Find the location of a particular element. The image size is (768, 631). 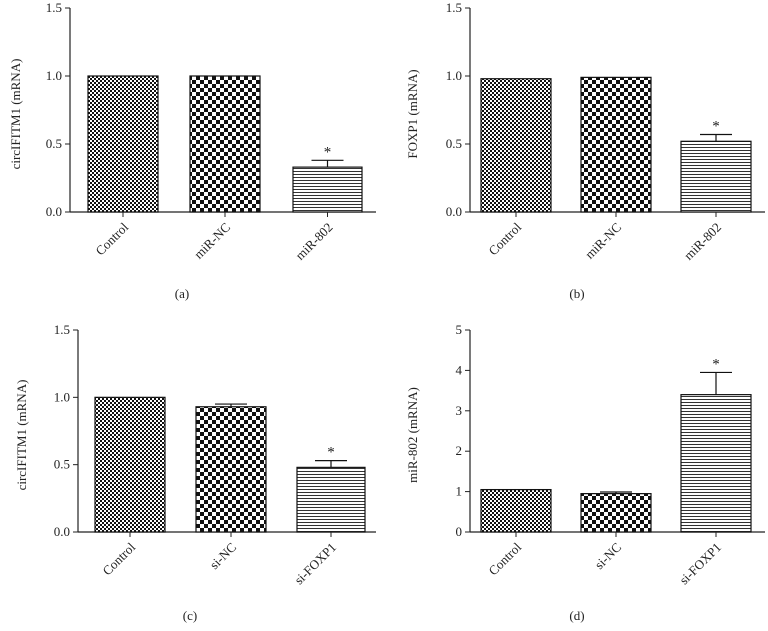

y-tick-label: 2 is located at coordinates (459, 450).